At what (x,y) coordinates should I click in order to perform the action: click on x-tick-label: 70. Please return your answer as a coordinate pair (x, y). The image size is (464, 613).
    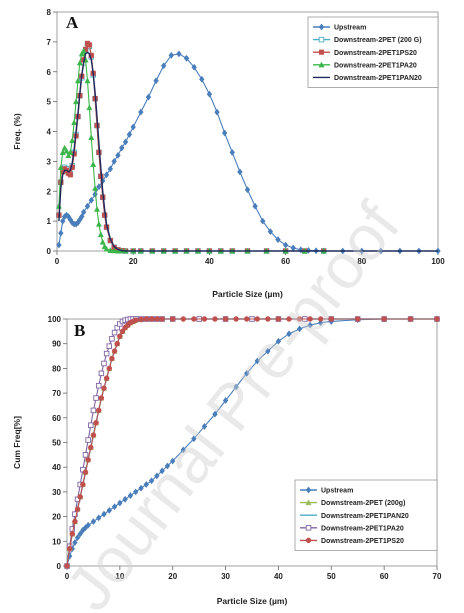
    Looking at the image, I should click on (437, 576).